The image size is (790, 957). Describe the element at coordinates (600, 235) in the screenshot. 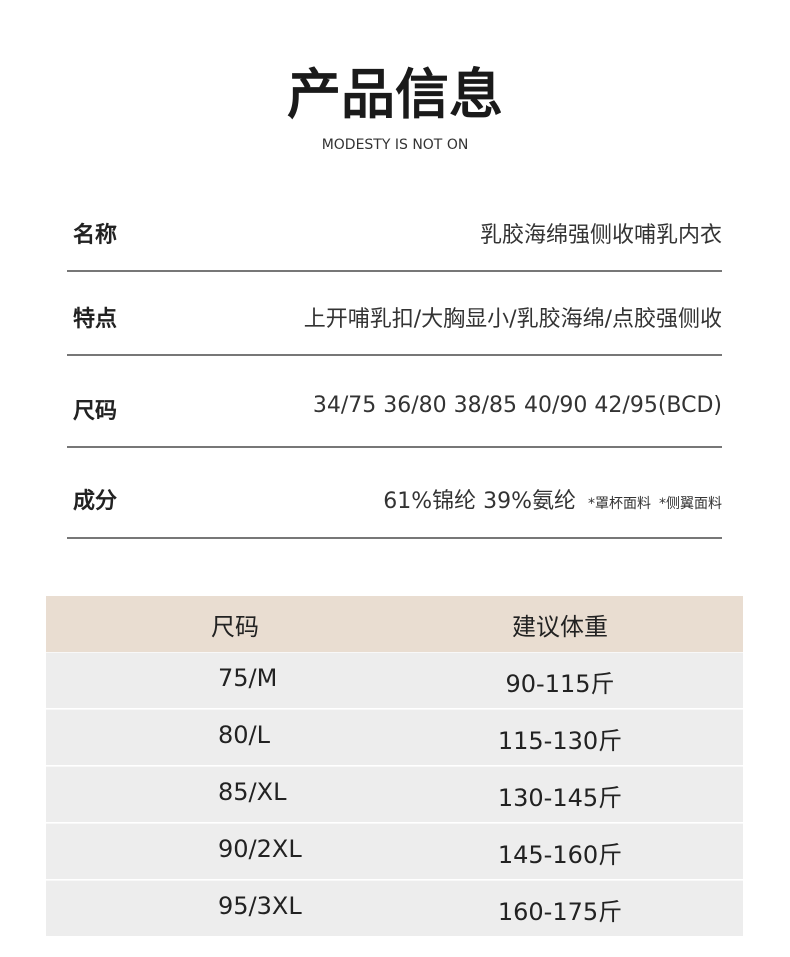

I see `spec-value-text: 乳胶海绵强侧收哺乳内衣` at that location.